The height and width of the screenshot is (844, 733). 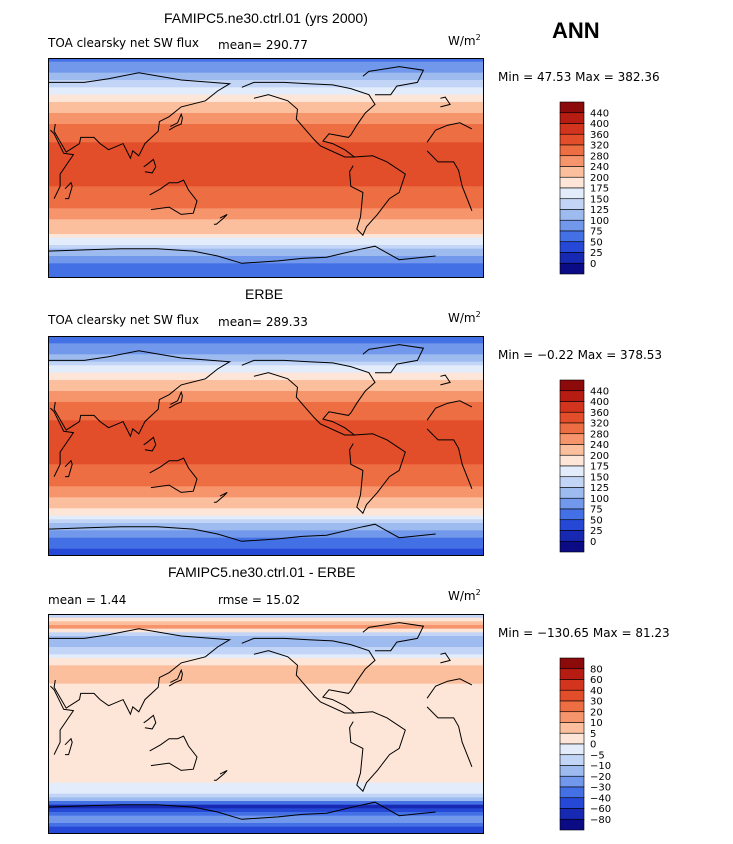 What do you see at coordinates (599, 189) in the screenshot?
I see `colorbar-tick-label: 175` at bounding box center [599, 189].